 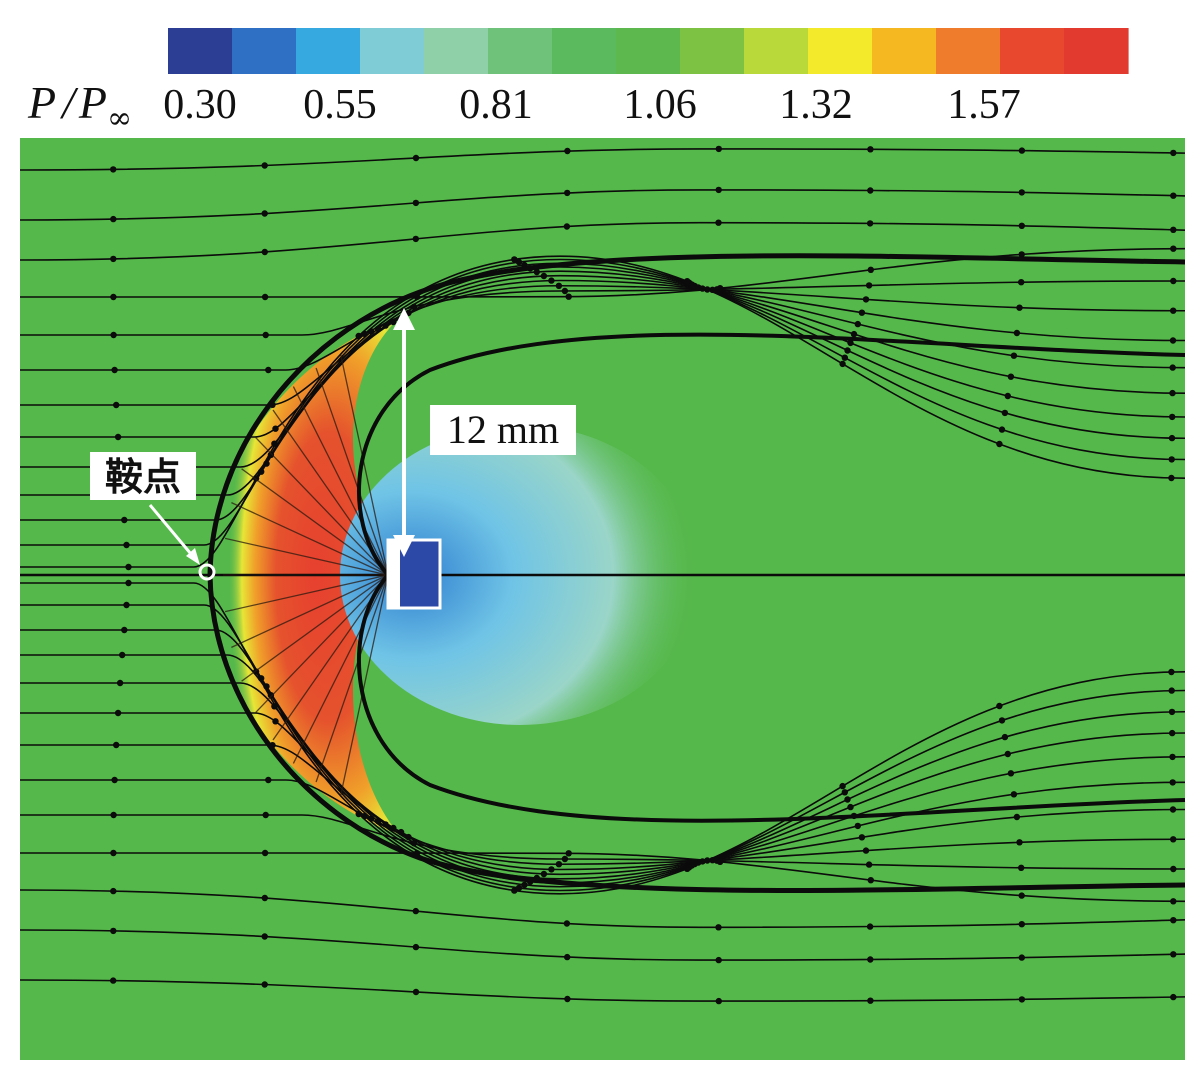 What do you see at coordinates (660, 105) in the screenshot?
I see `colorbar-tick-label: 1.06` at bounding box center [660, 105].